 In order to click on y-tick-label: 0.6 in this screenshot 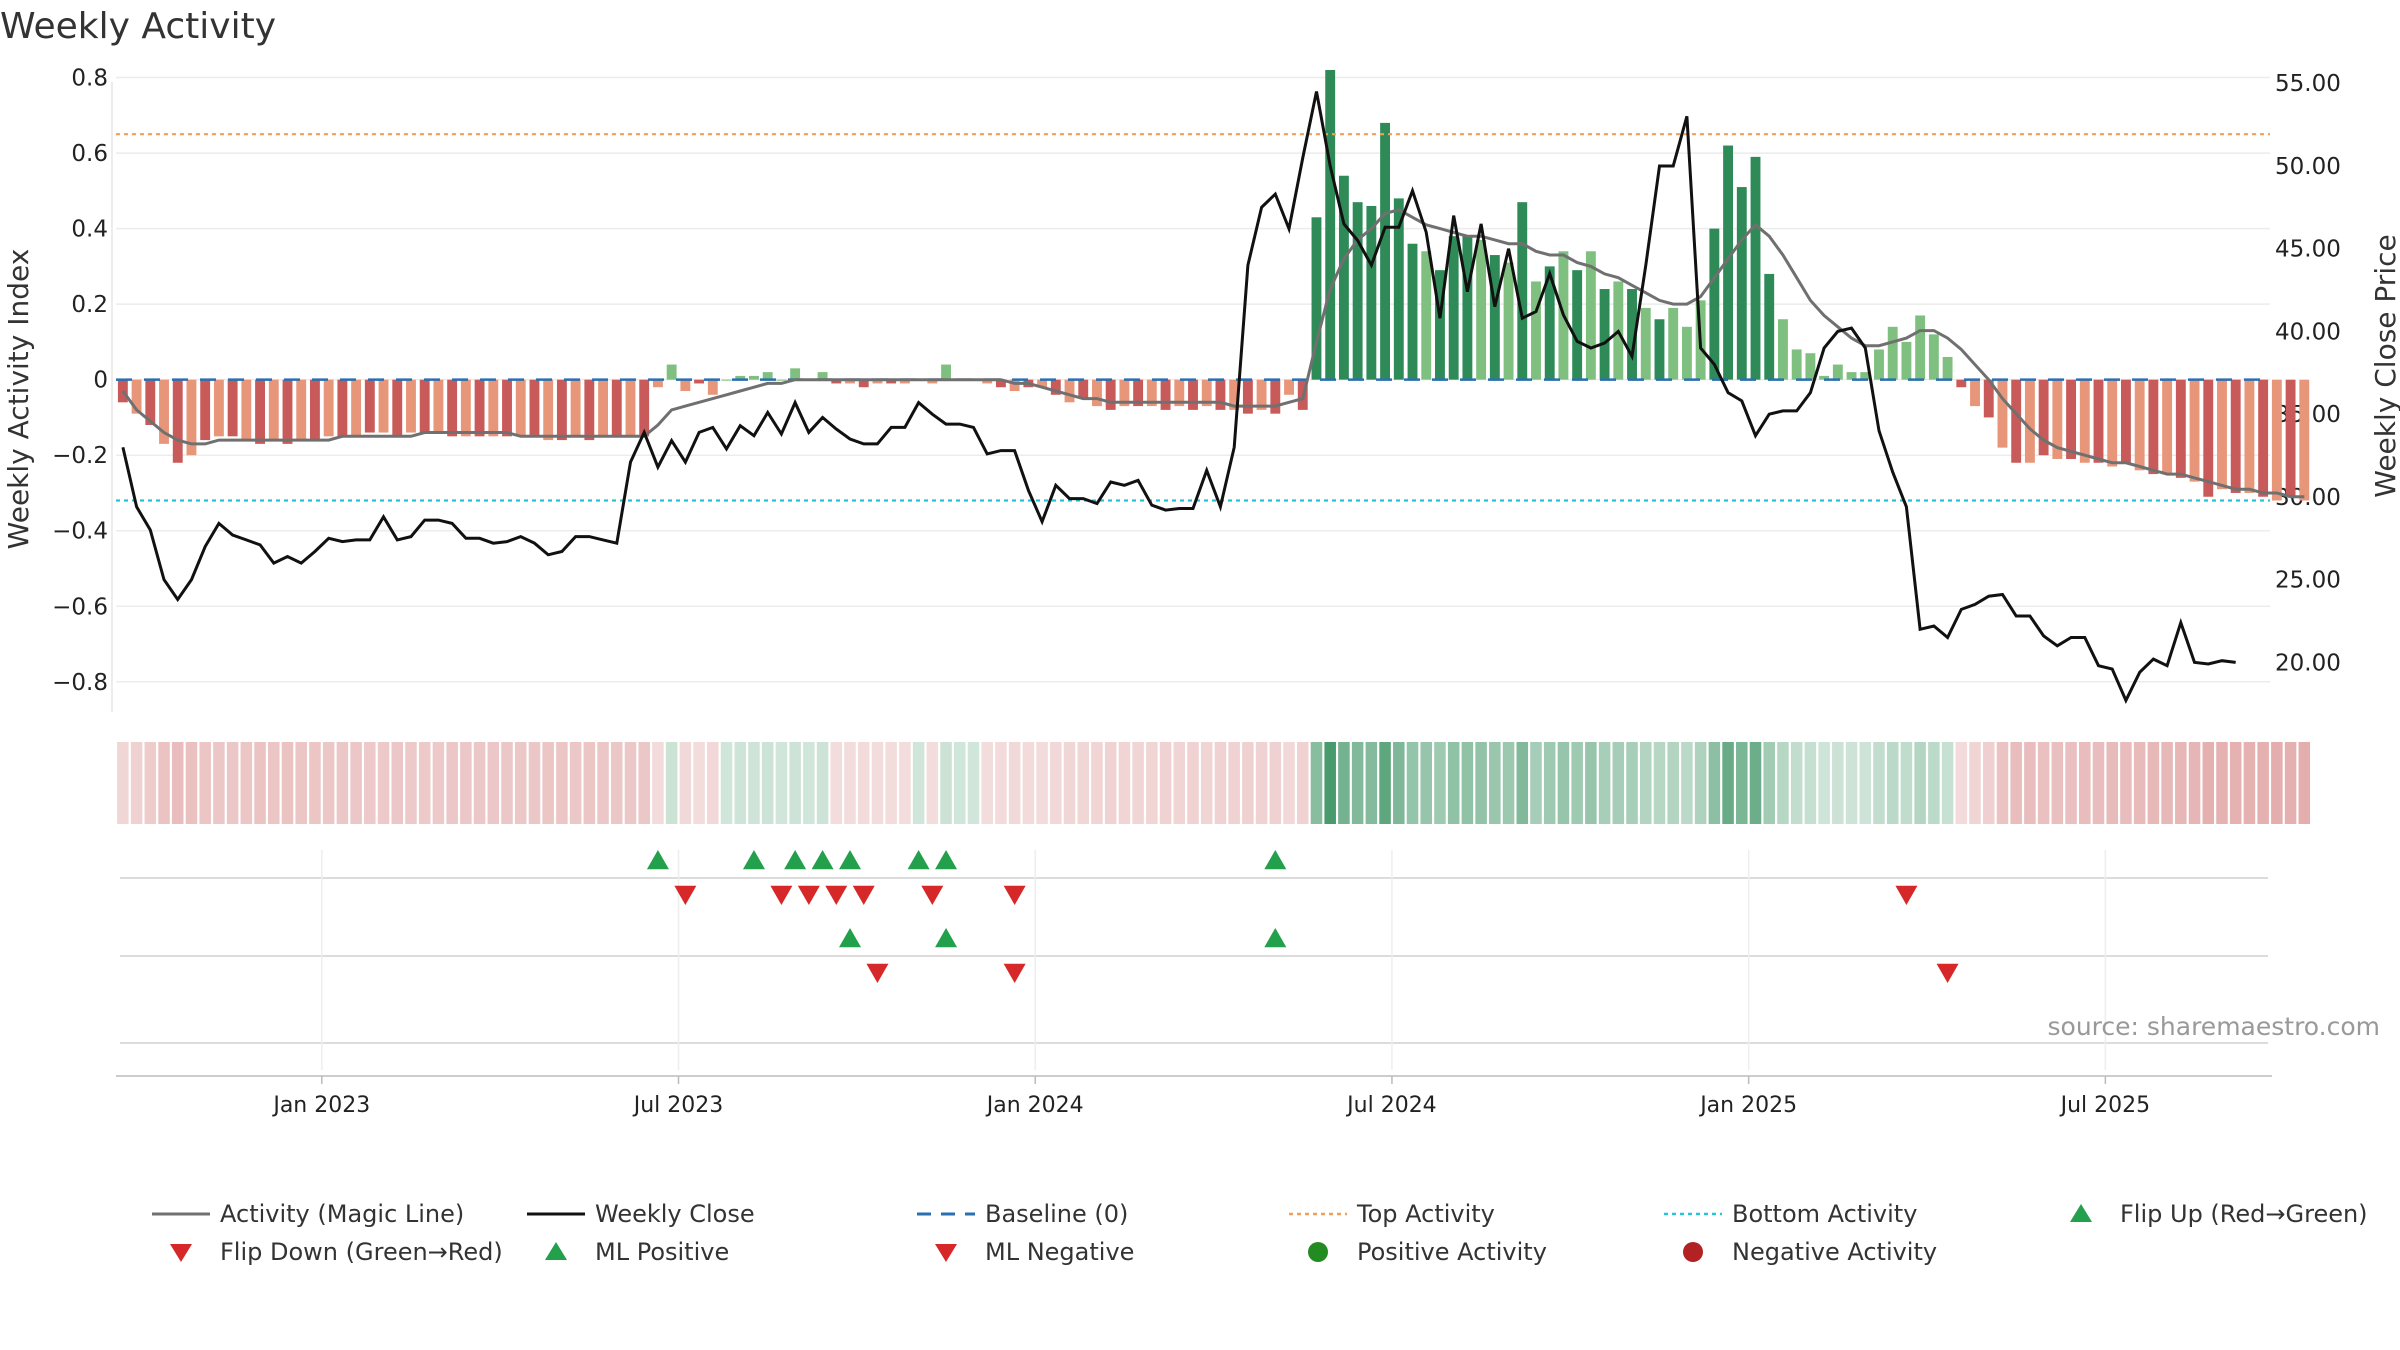, I will do `click(89, 154)`.